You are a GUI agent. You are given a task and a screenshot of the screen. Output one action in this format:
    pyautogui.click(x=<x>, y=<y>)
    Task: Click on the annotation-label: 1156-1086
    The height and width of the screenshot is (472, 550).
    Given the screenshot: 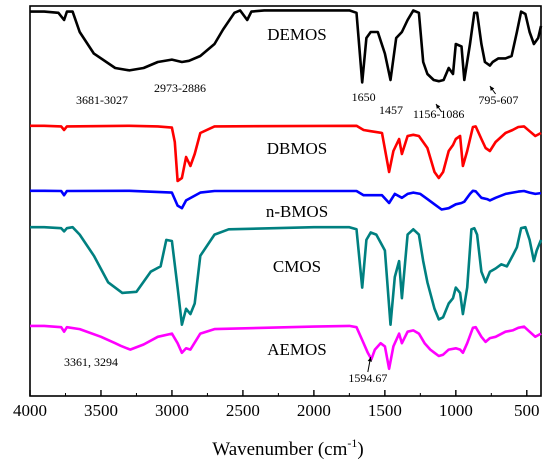 What is the action you would take?
    pyautogui.click(x=439, y=114)
    